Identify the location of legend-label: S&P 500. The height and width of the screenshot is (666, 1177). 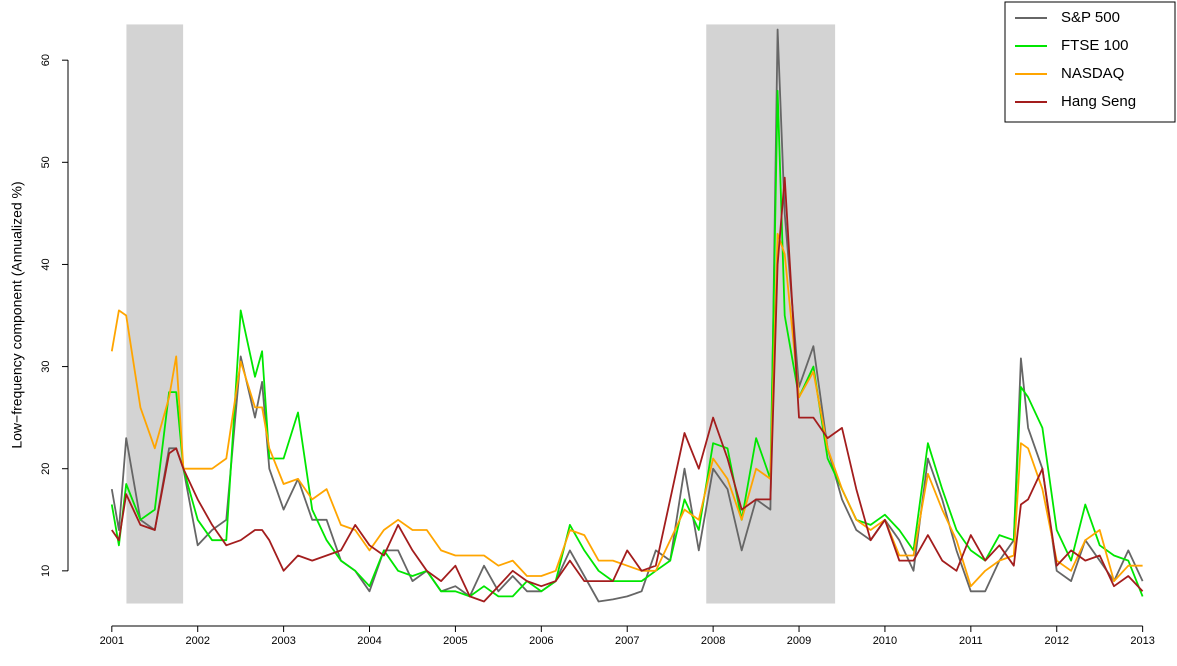
(1090, 17).